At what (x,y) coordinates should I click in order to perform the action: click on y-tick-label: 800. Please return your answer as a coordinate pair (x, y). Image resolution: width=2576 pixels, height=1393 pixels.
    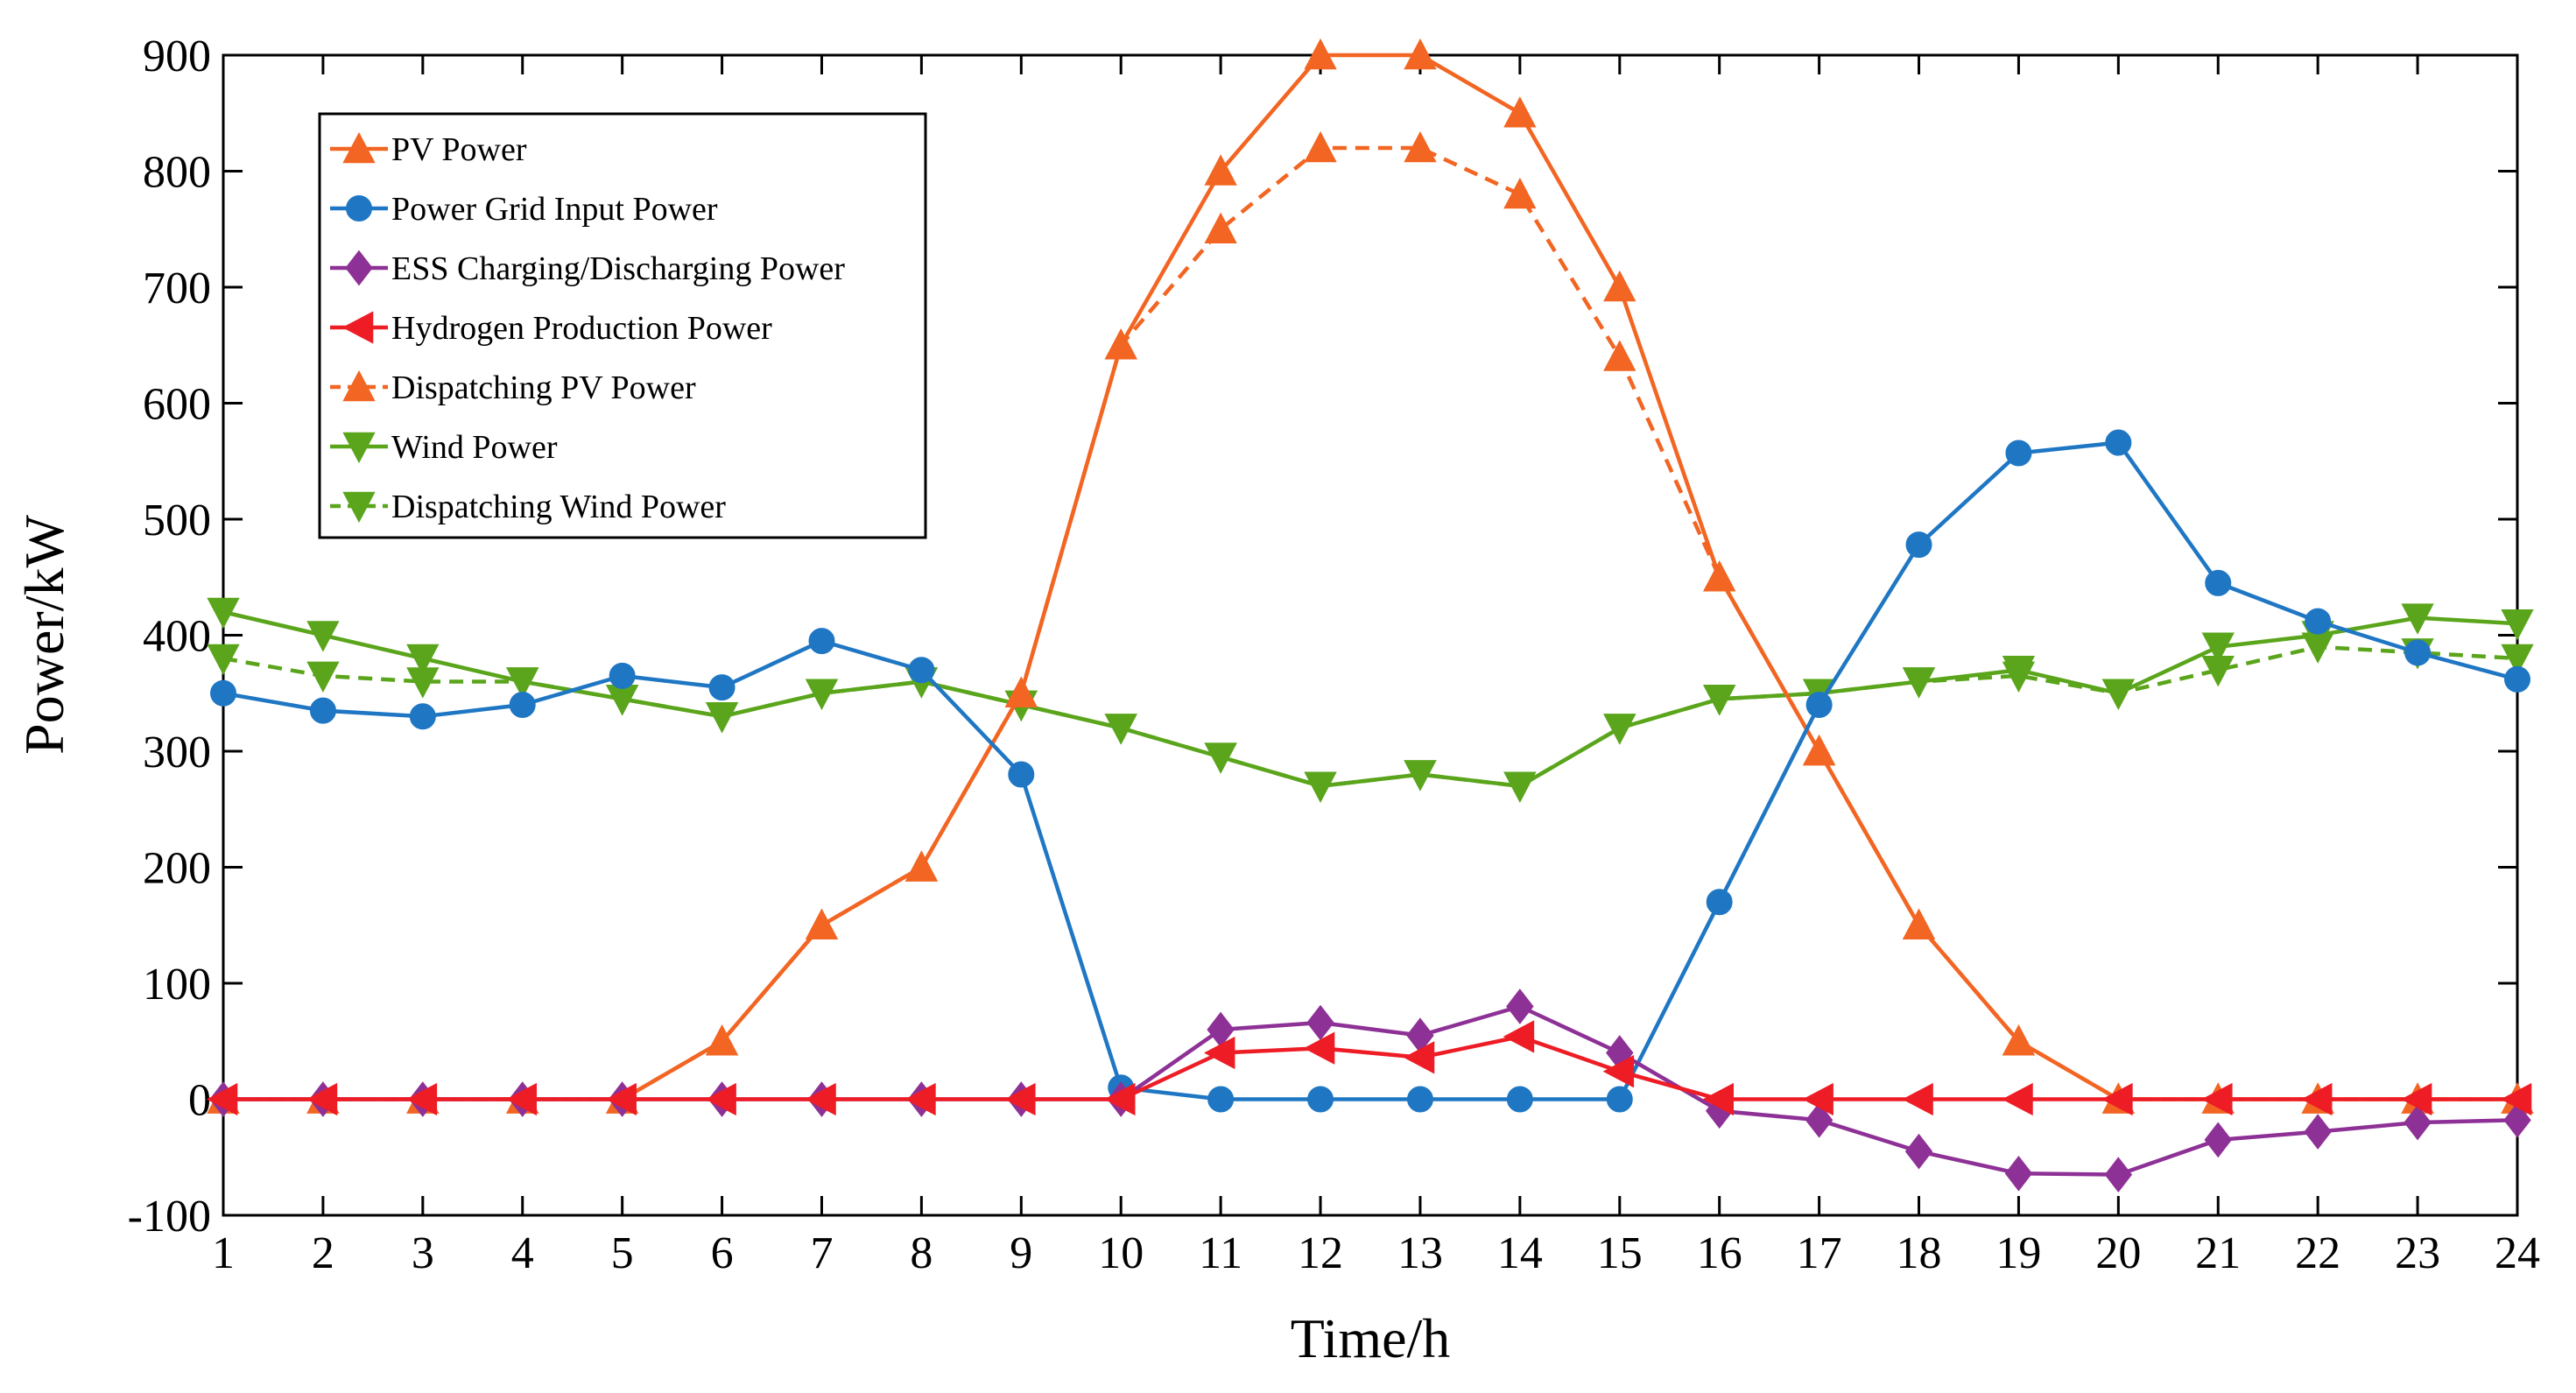
    Looking at the image, I should click on (177, 173).